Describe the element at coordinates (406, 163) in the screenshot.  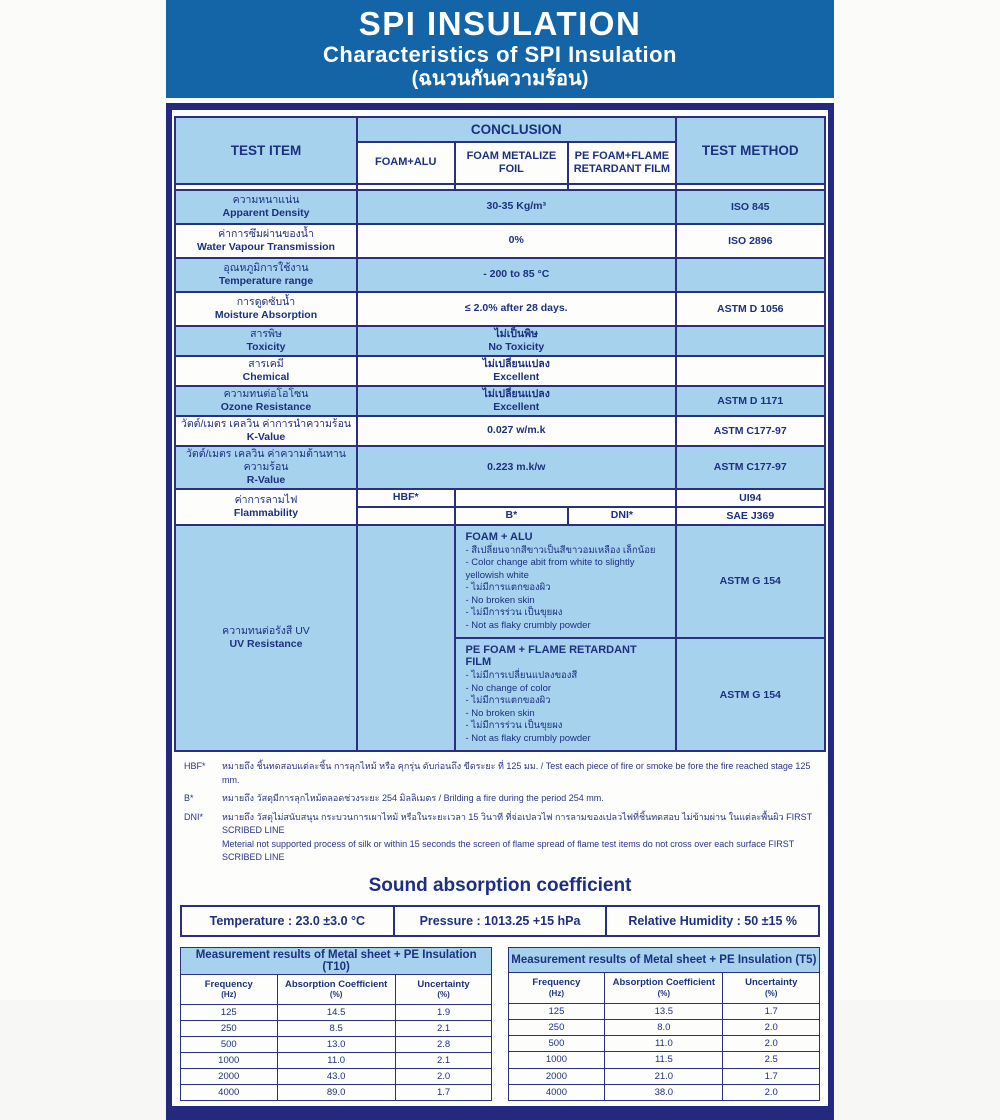
I see `col-header-foam-alu: FOAM+ALU` at that location.